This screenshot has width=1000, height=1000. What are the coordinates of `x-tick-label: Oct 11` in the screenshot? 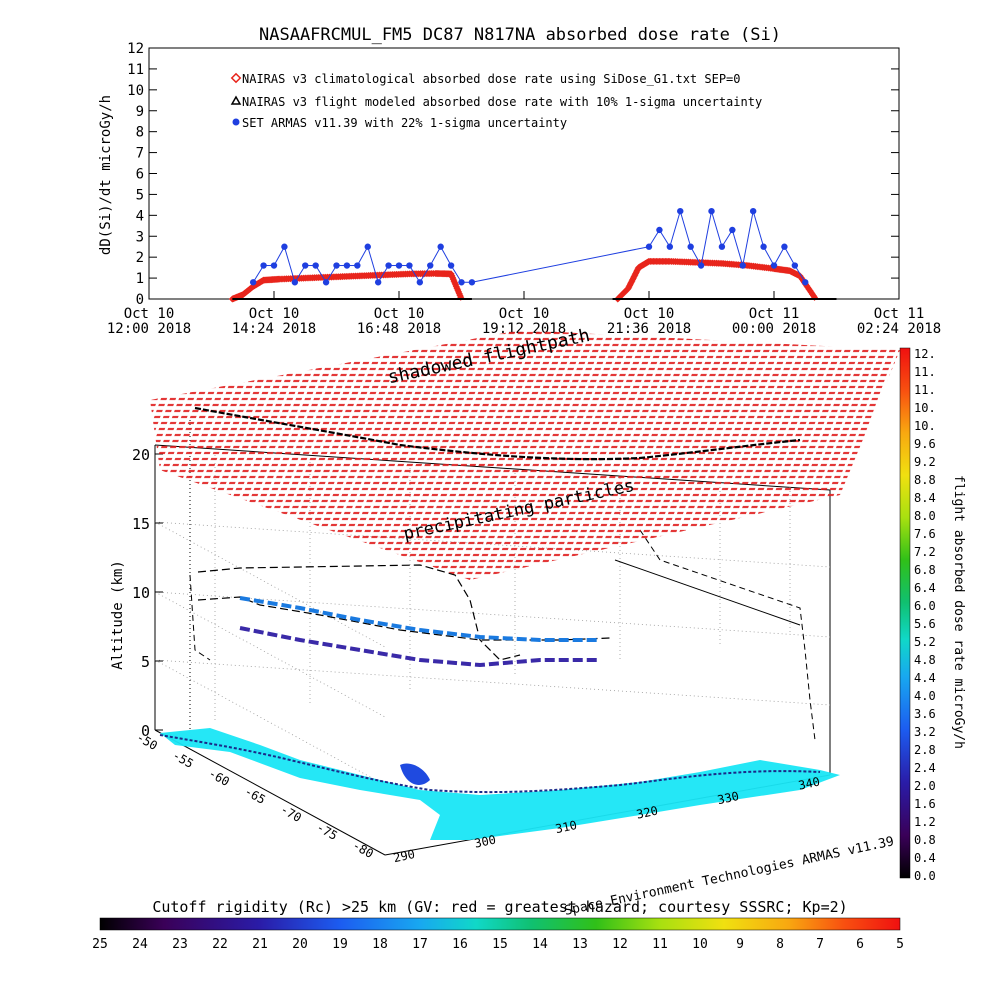 It's located at (774, 314).